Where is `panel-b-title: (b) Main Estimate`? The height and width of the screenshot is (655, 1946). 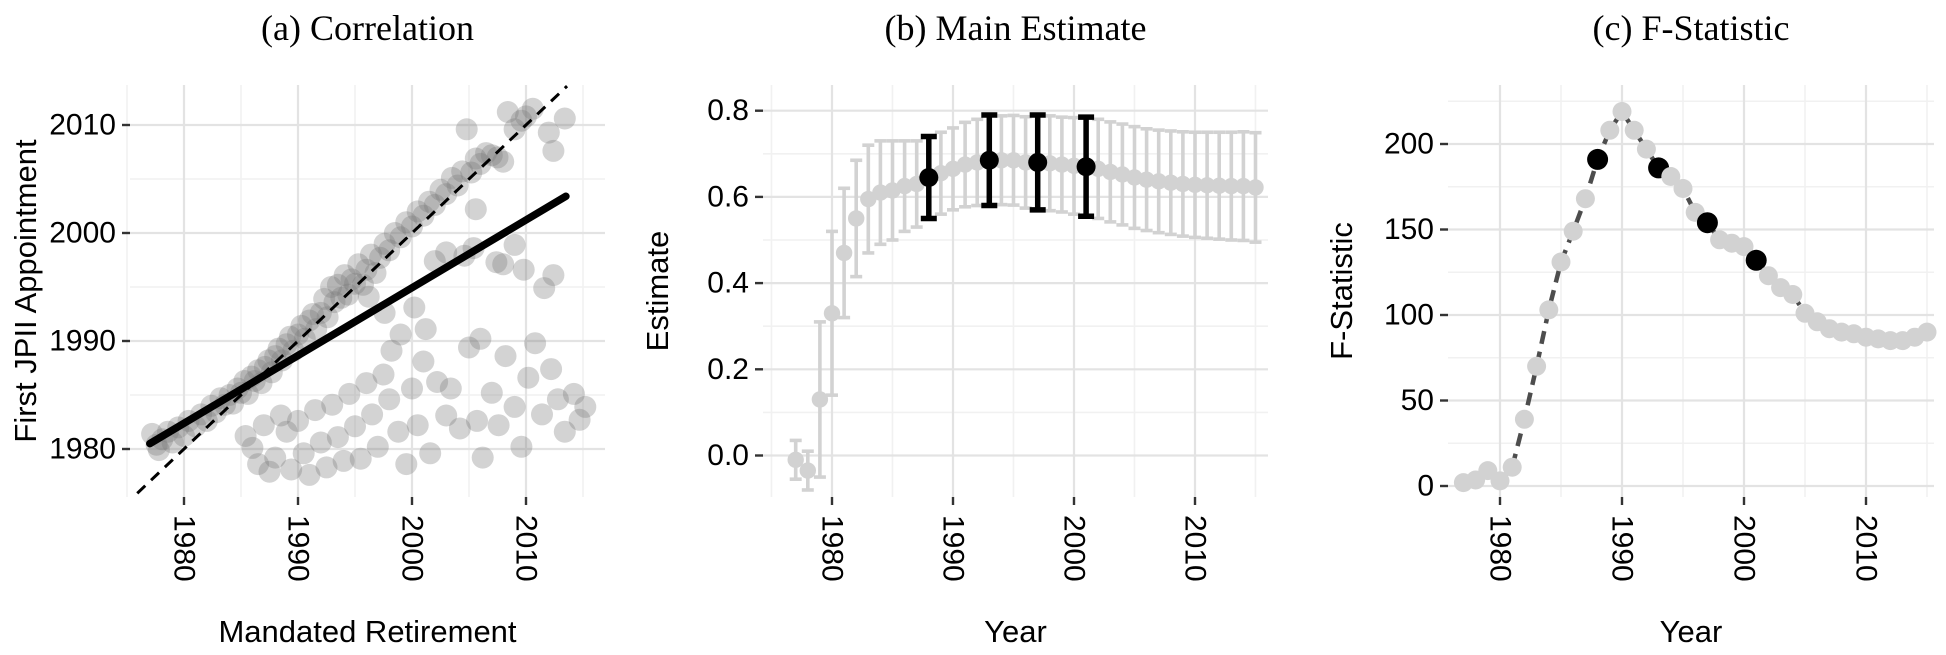
panel-b-title: (b) Main Estimate is located at coordinates (1016, 28).